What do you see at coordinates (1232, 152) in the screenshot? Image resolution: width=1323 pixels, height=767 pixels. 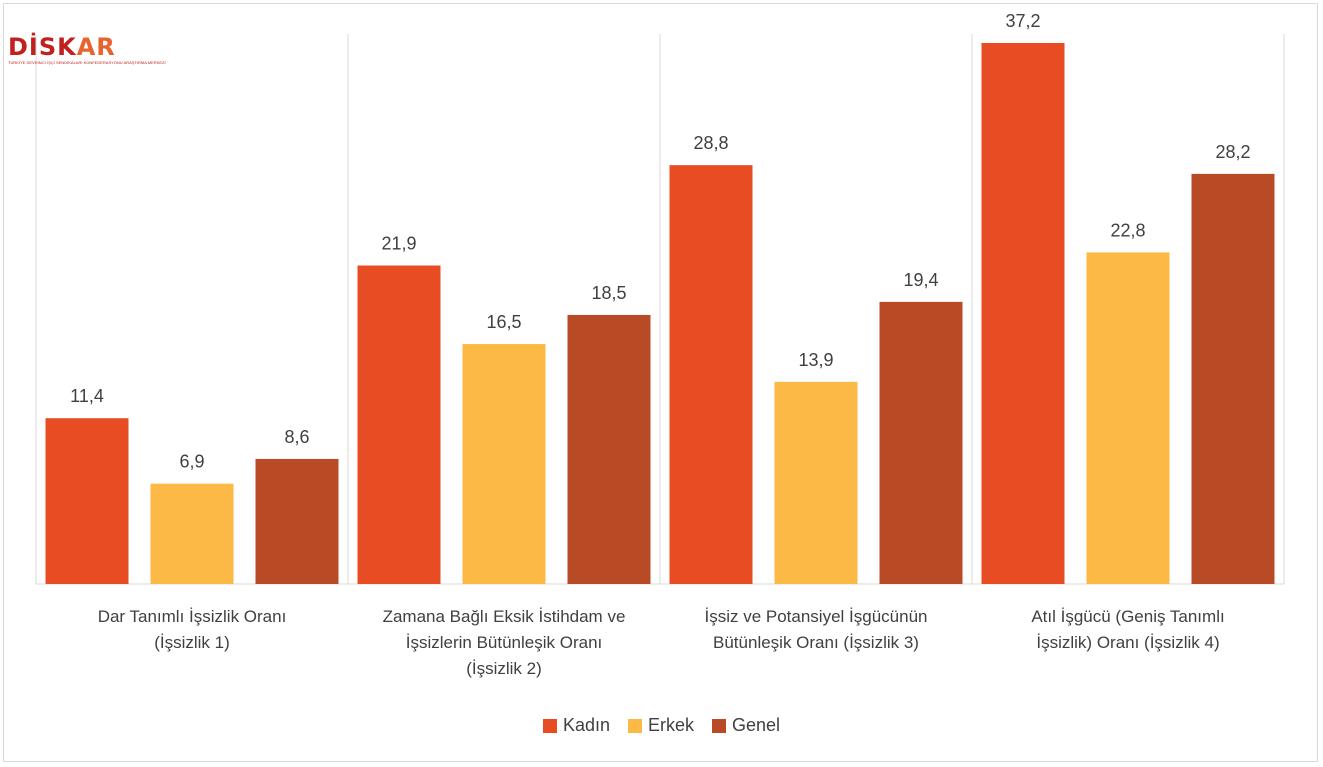 I see `data-label: 28,2` at bounding box center [1232, 152].